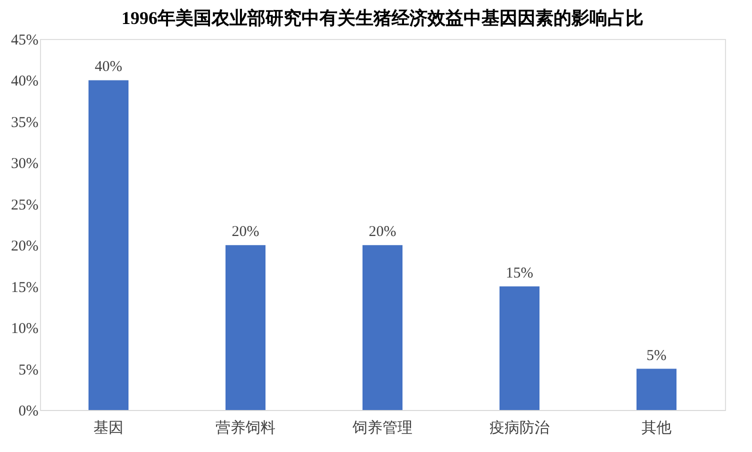 This screenshot has height=452, width=752. I want to click on x-tick-label: 其他, so click(657, 428).